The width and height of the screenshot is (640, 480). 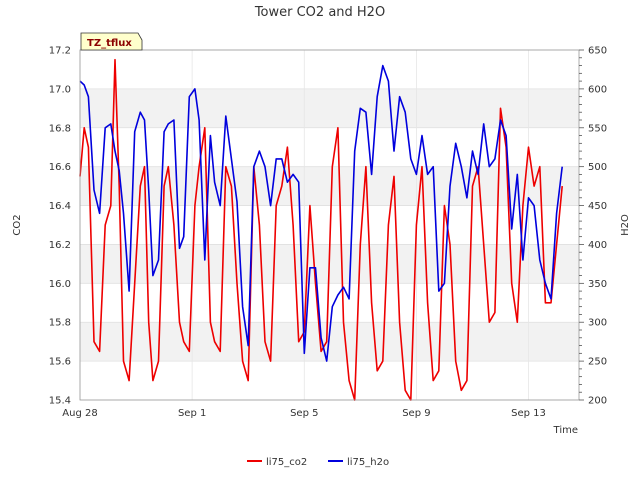 I want to click on y-left-tick-label: 16.0, so click(x=60, y=284).